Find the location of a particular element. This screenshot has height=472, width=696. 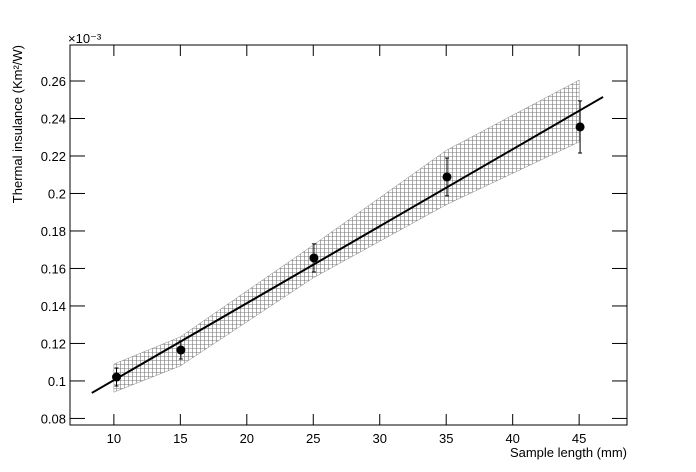

y-tick-label: 0.16 is located at coordinates (53, 268).